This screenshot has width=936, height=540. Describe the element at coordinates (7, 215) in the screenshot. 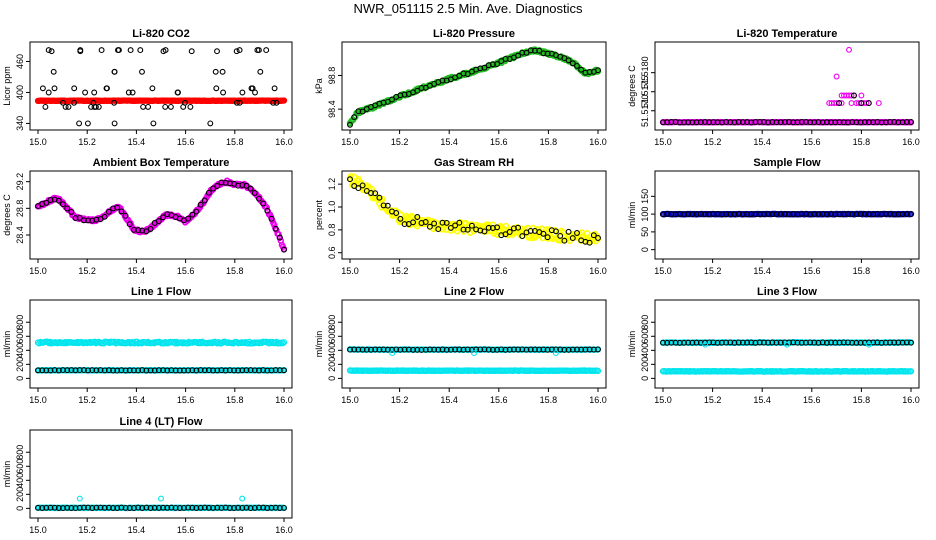

I see `y-axis-label: degrees C` at that location.